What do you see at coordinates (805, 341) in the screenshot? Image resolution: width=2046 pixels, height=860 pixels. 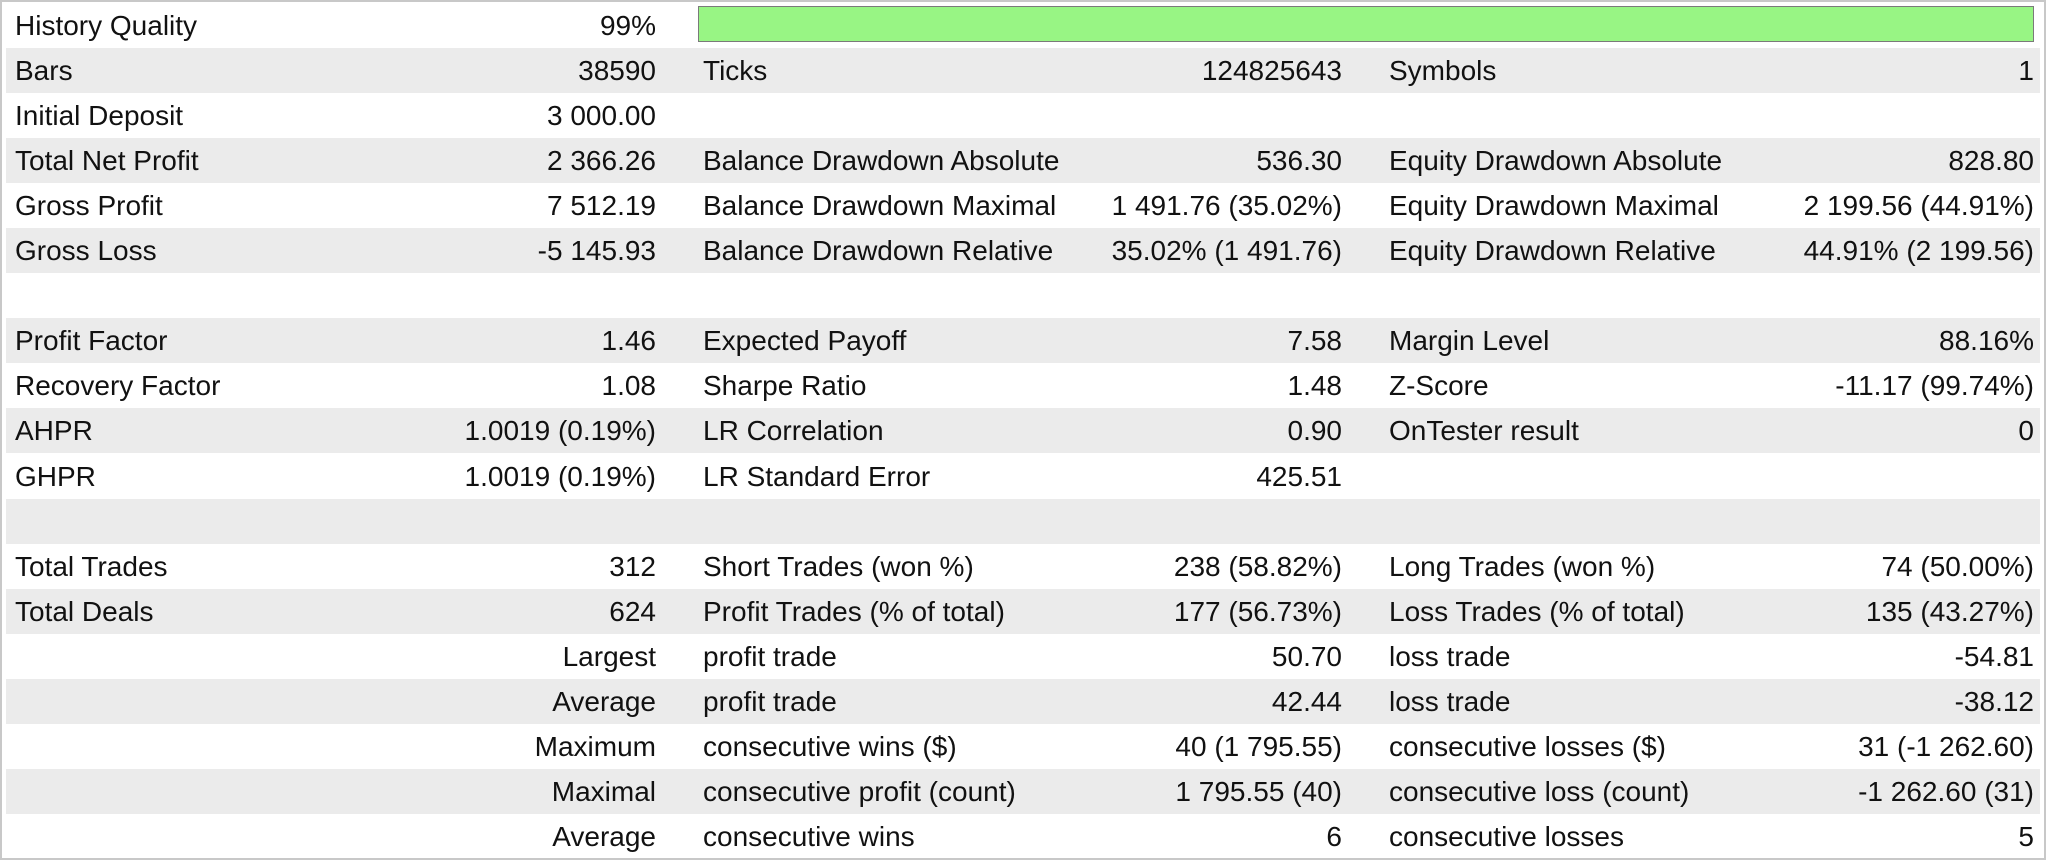 I see `metric-label: Expected Payoff` at bounding box center [805, 341].